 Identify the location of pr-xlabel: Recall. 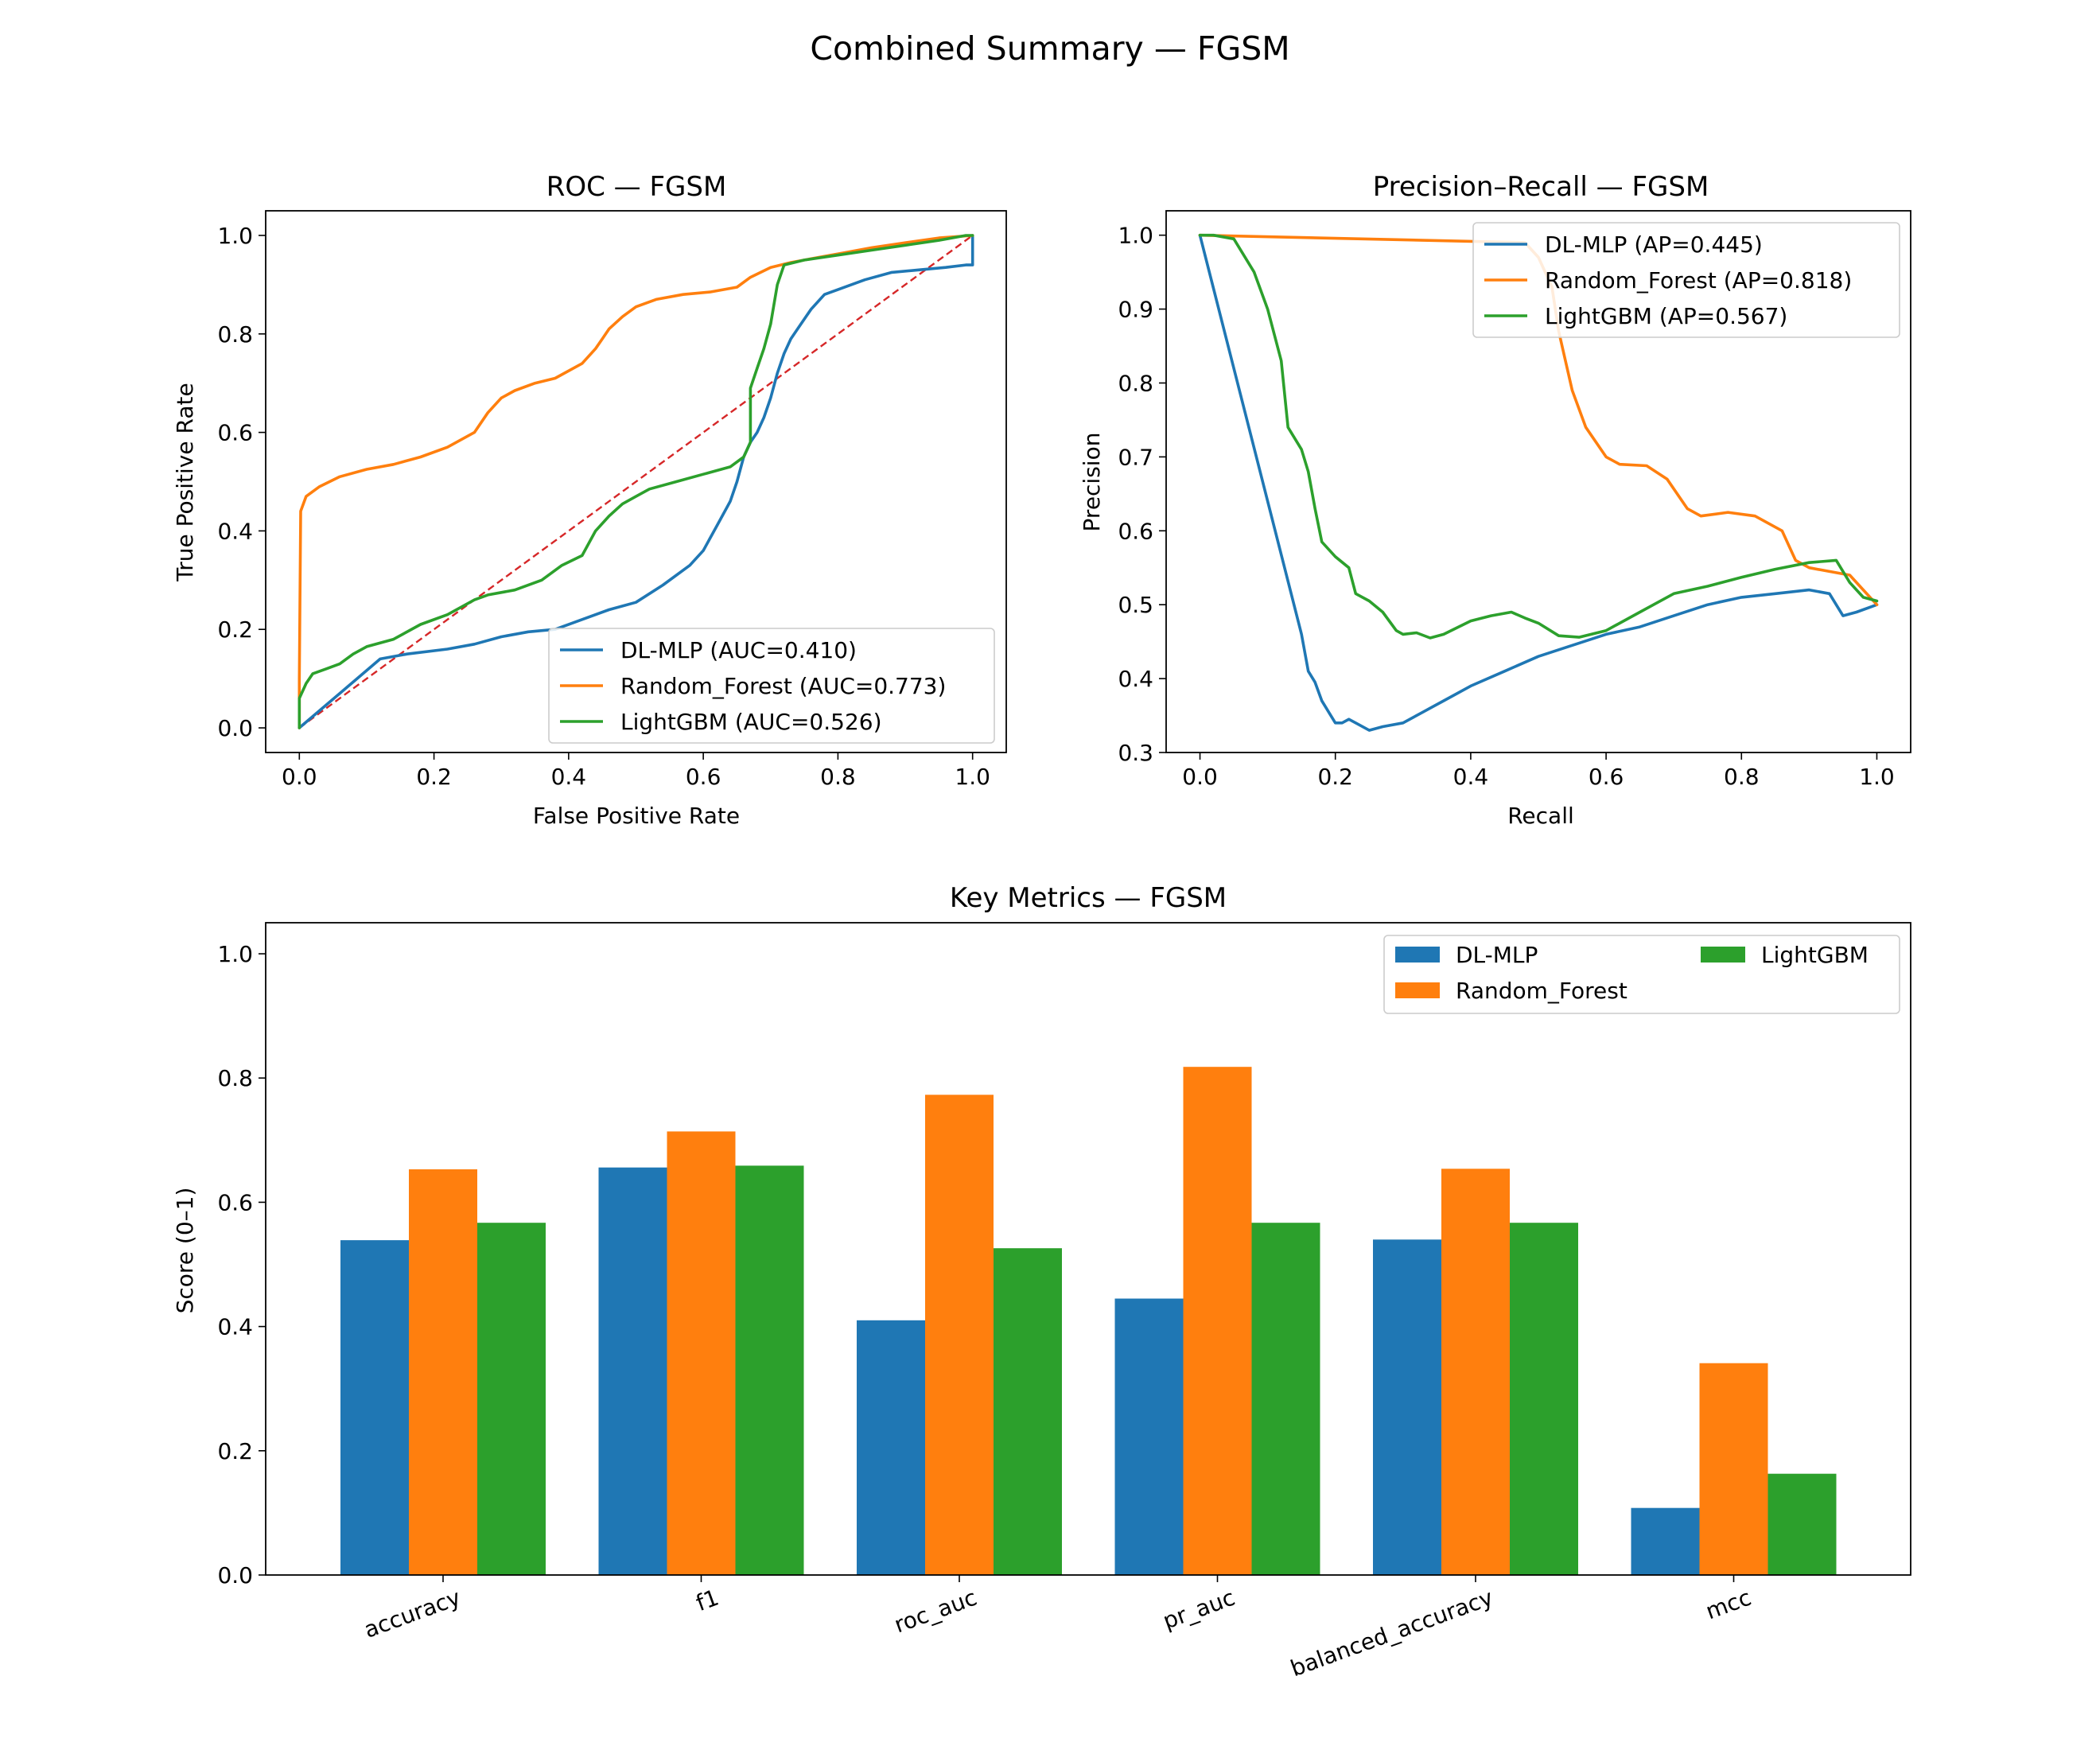
(1540, 816).